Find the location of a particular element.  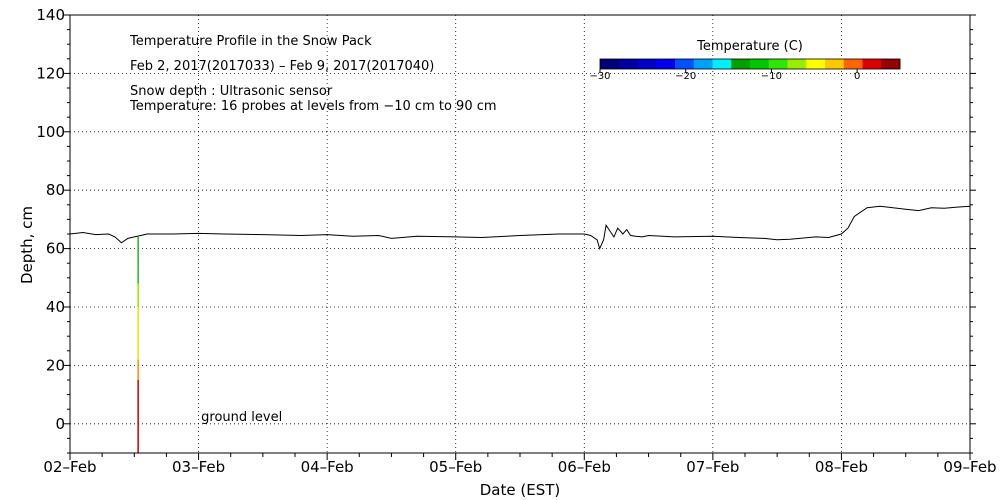

x-tick-label: 08–Feb is located at coordinates (841, 467).